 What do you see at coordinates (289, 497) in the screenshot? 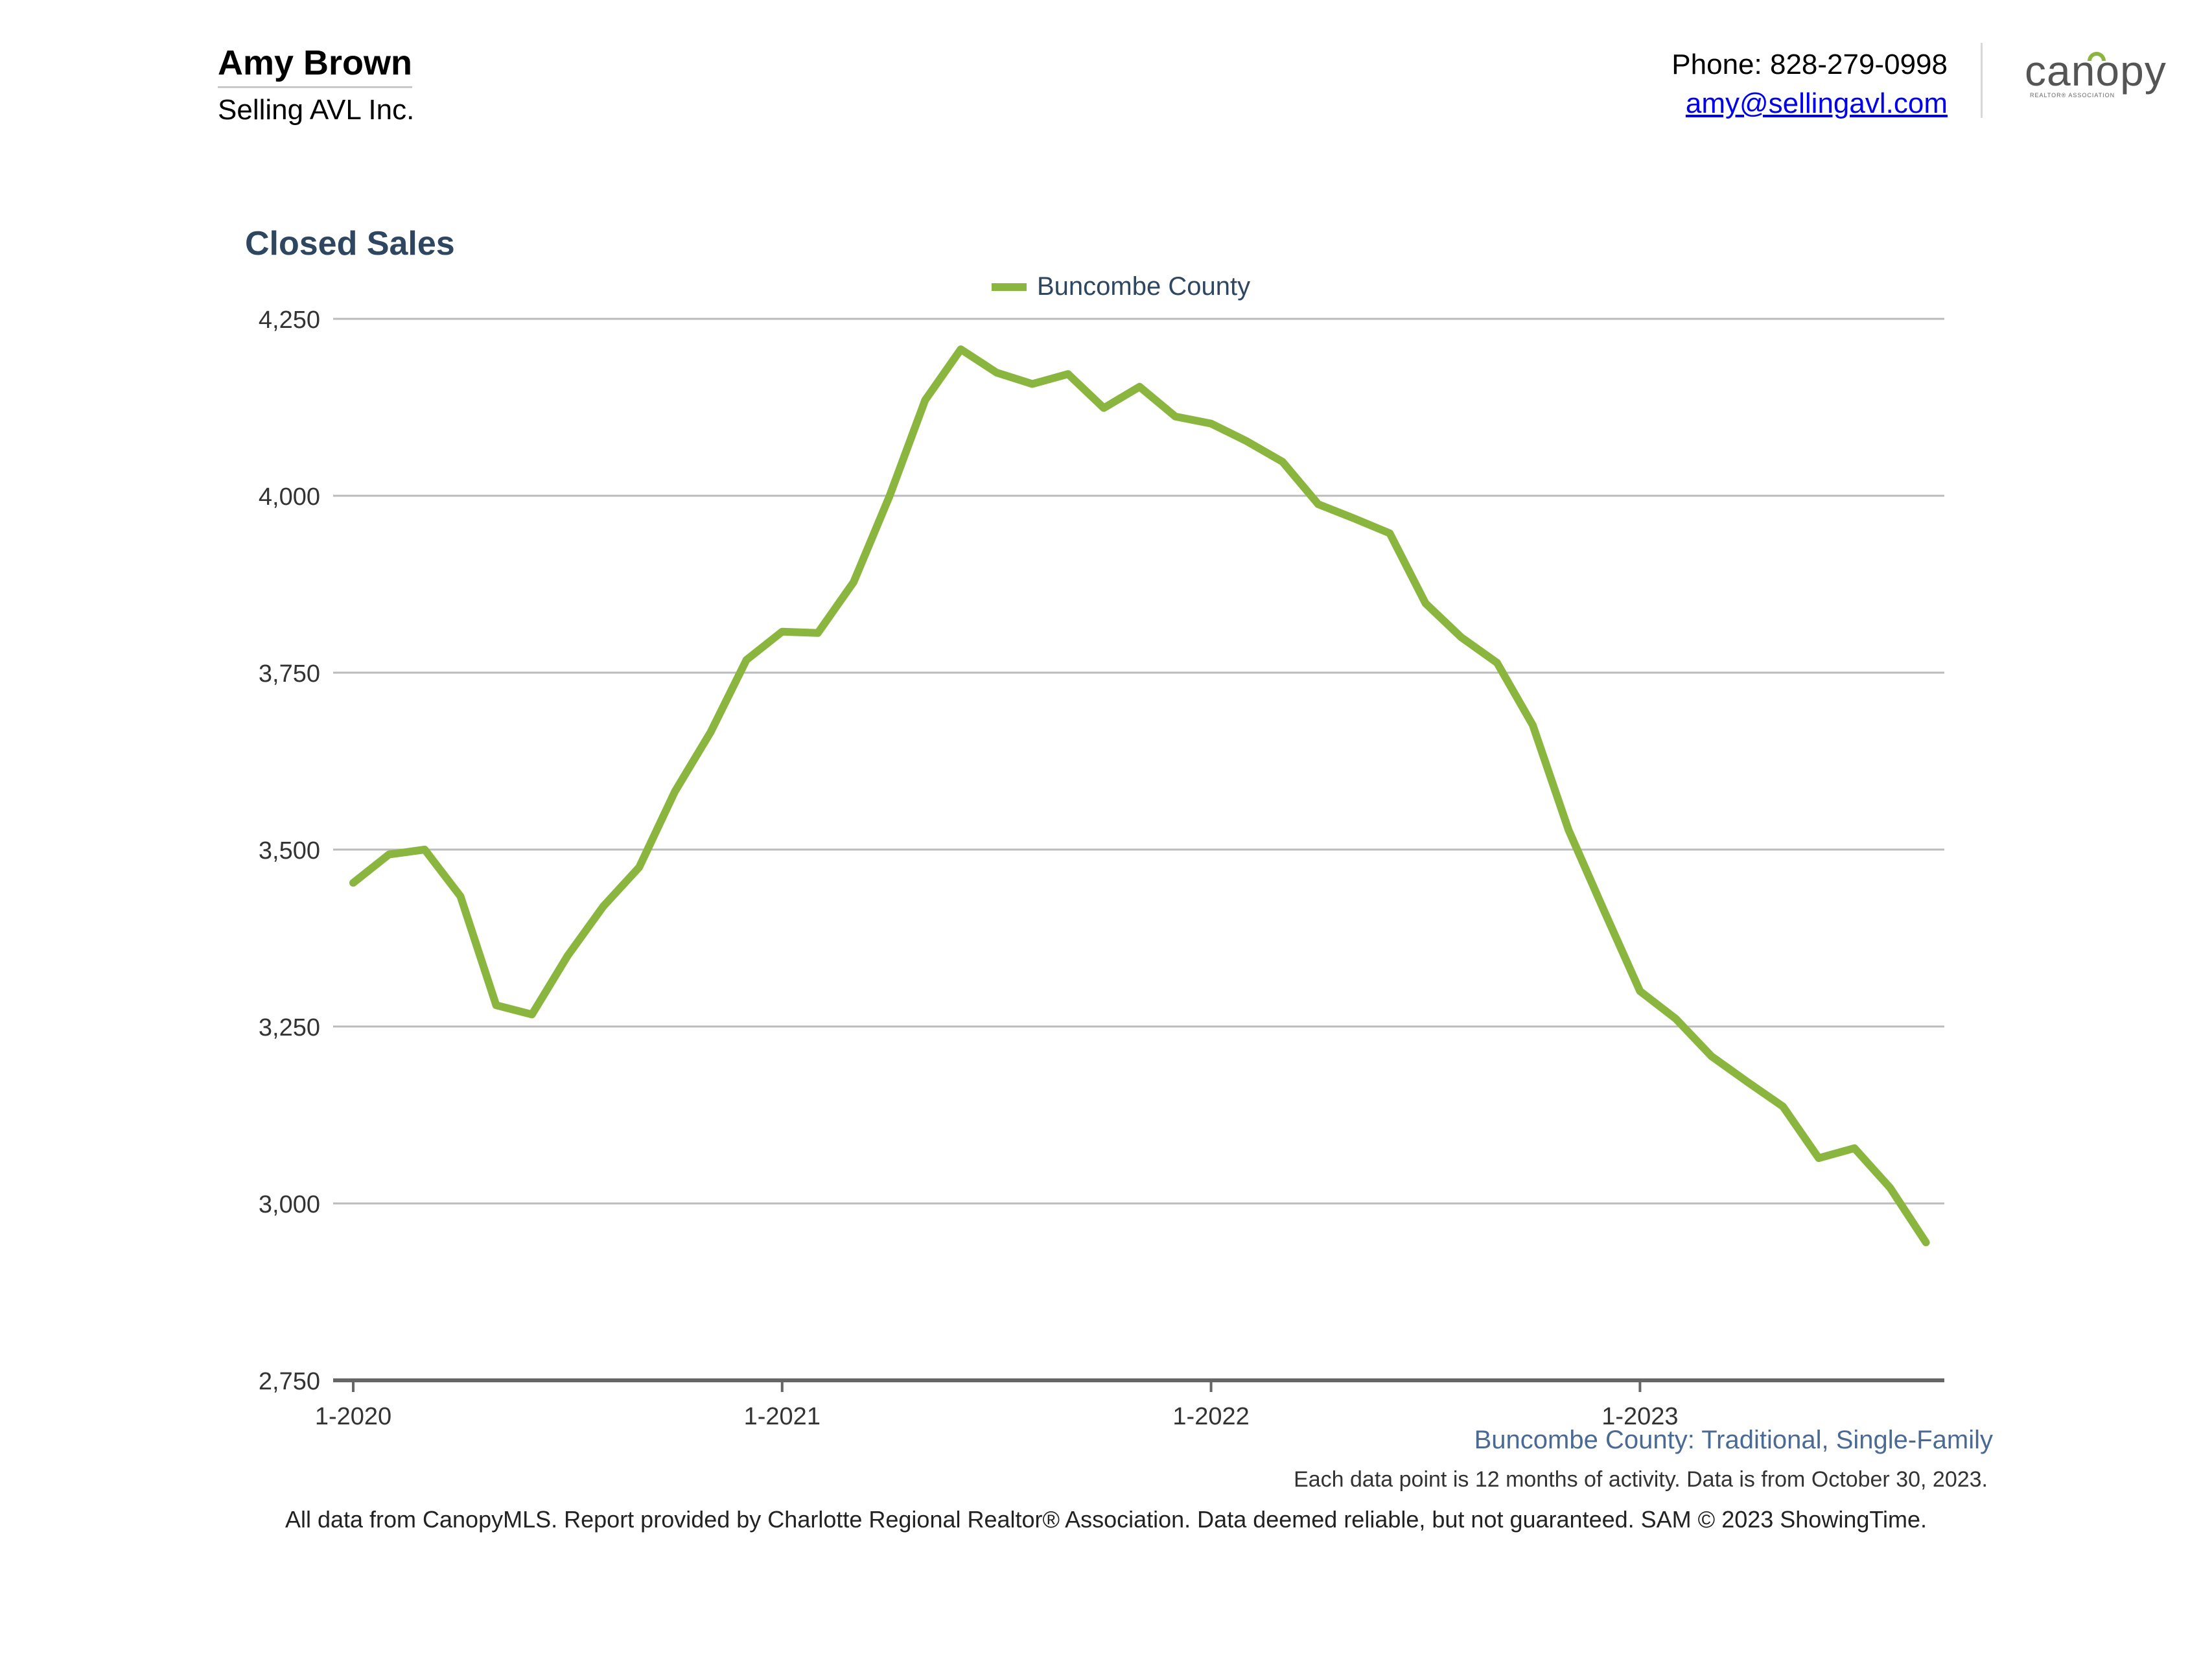
I see `y-tick-label: 4,000` at bounding box center [289, 497].